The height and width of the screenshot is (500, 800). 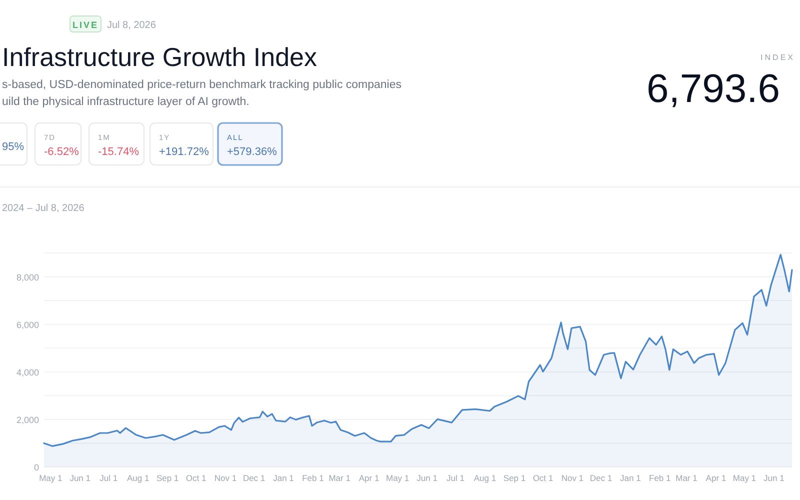 What do you see at coordinates (777, 57) in the screenshot?
I see `text: INDEX` at bounding box center [777, 57].